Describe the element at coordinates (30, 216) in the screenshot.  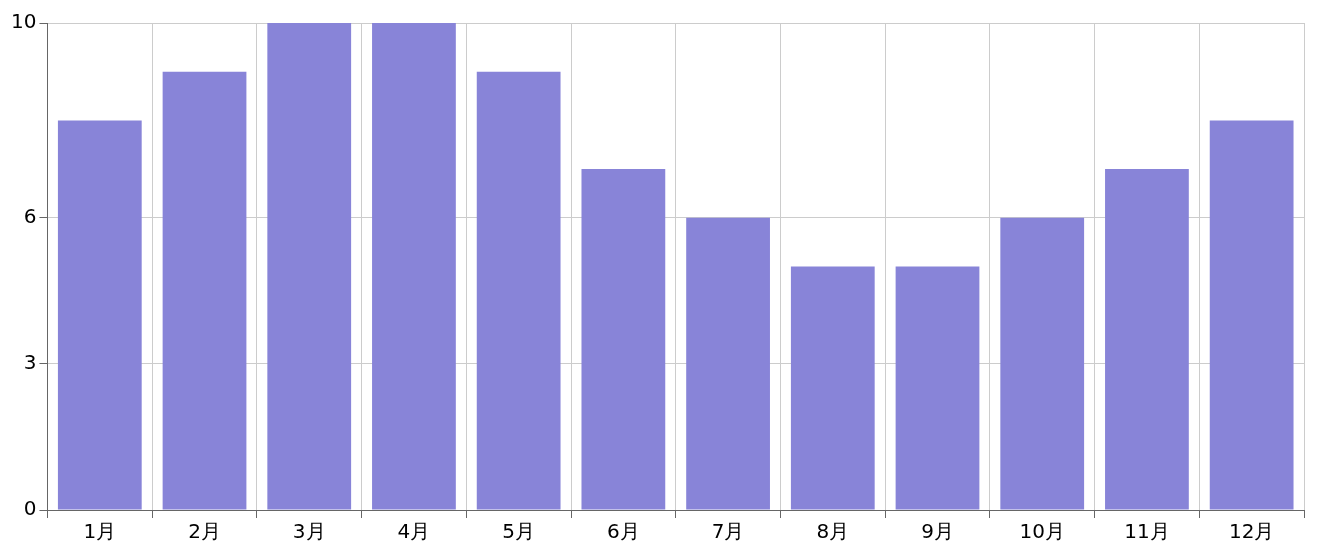
I see `y-tick-label: 6` at that location.